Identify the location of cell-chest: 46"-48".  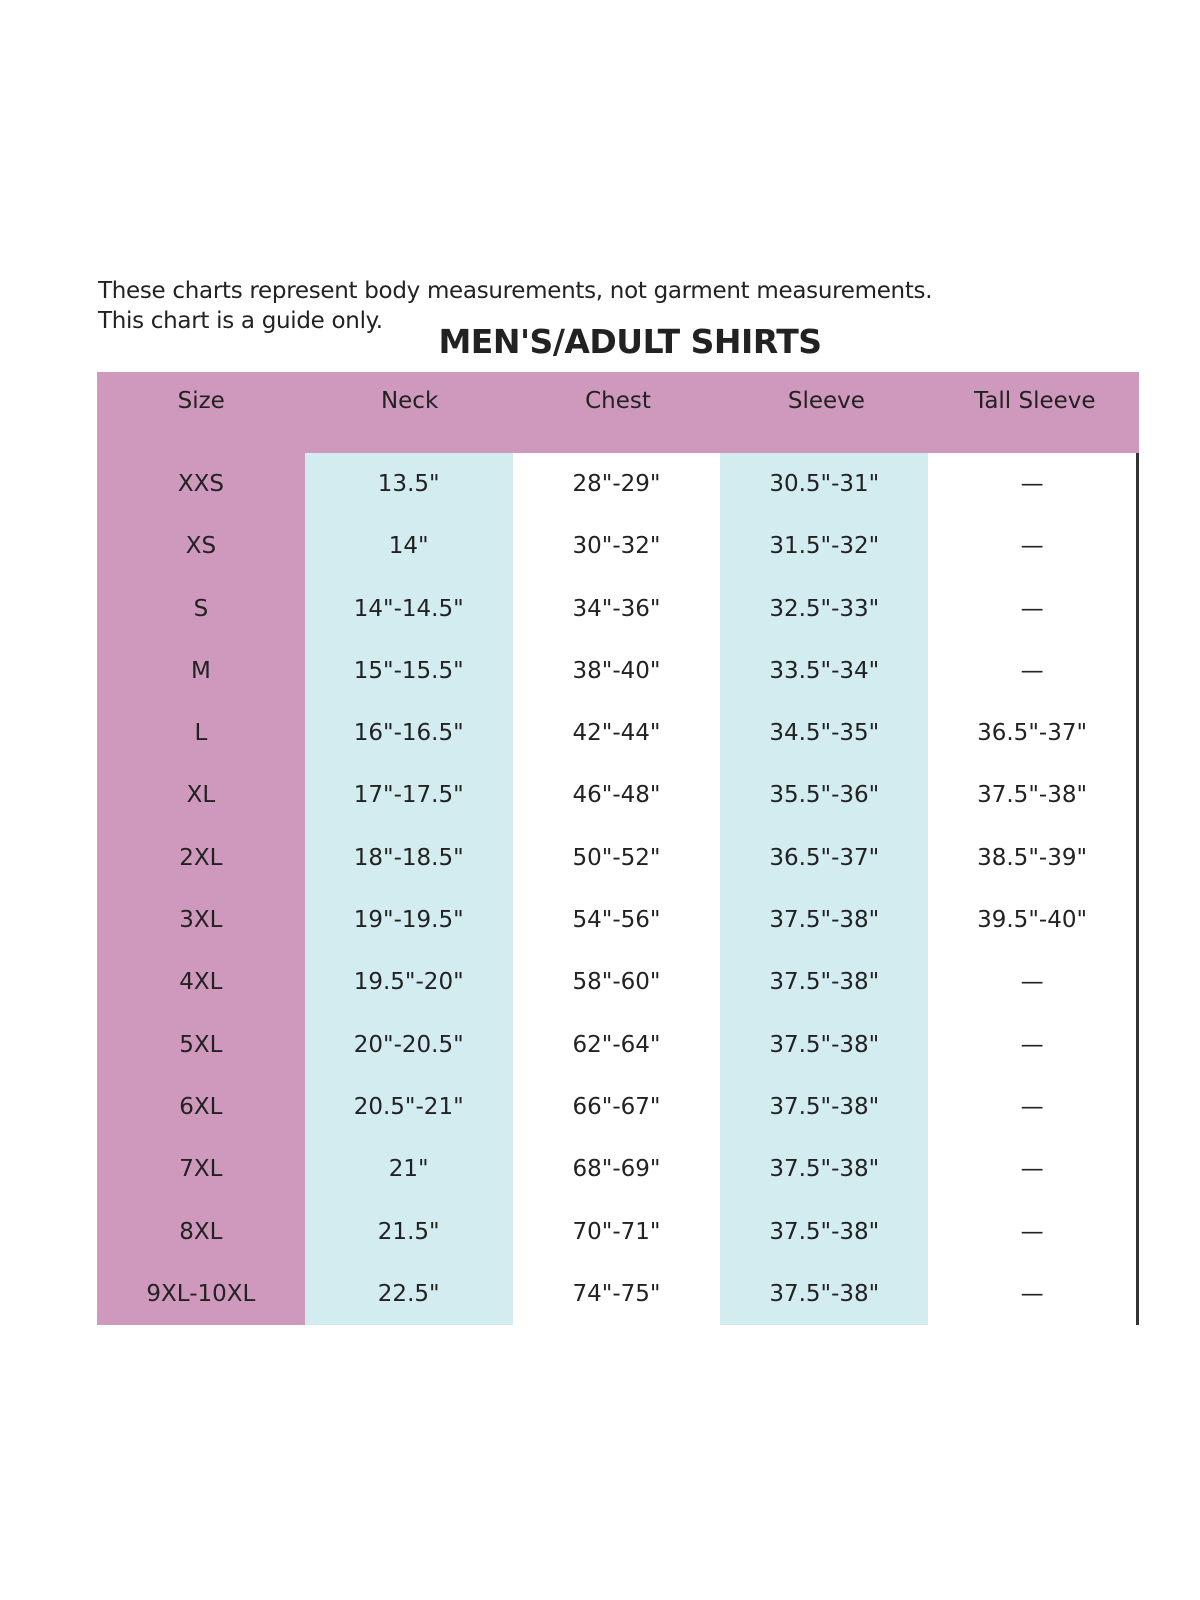
(616, 795).